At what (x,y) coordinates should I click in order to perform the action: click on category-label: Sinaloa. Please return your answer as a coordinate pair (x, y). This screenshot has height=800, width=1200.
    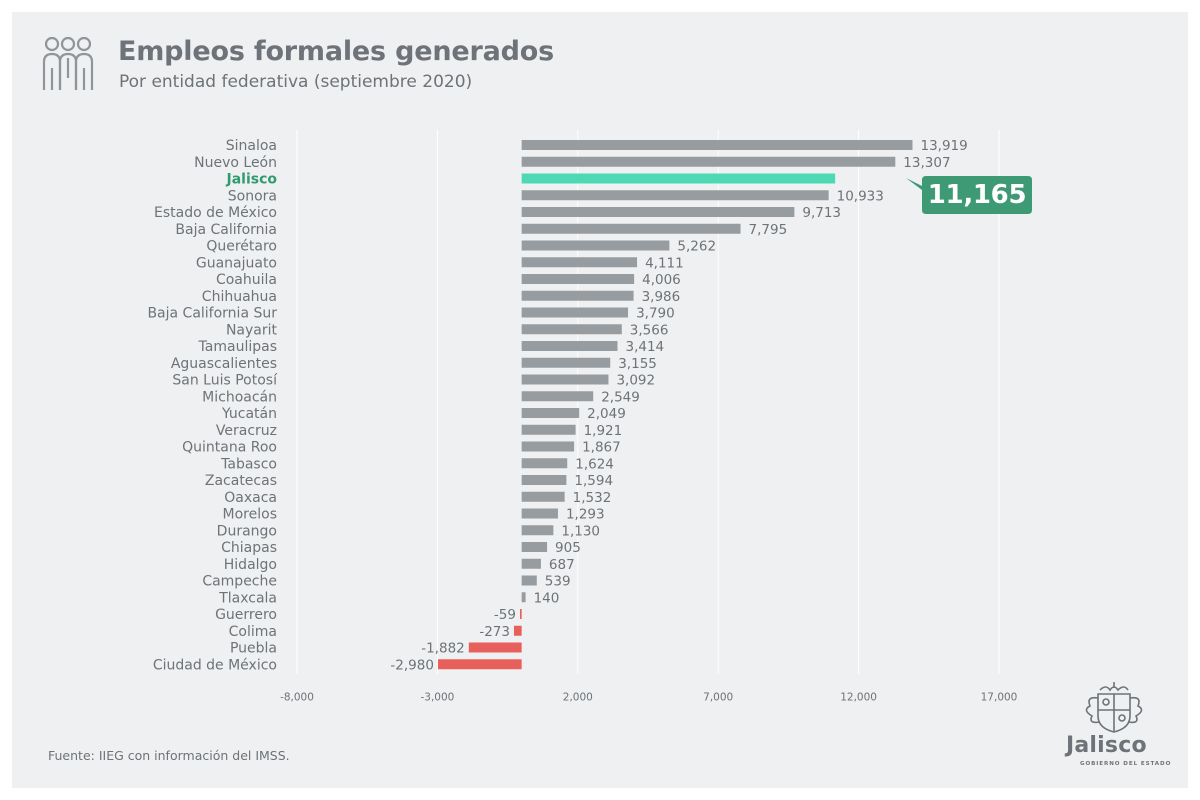
    Looking at the image, I should click on (251, 146).